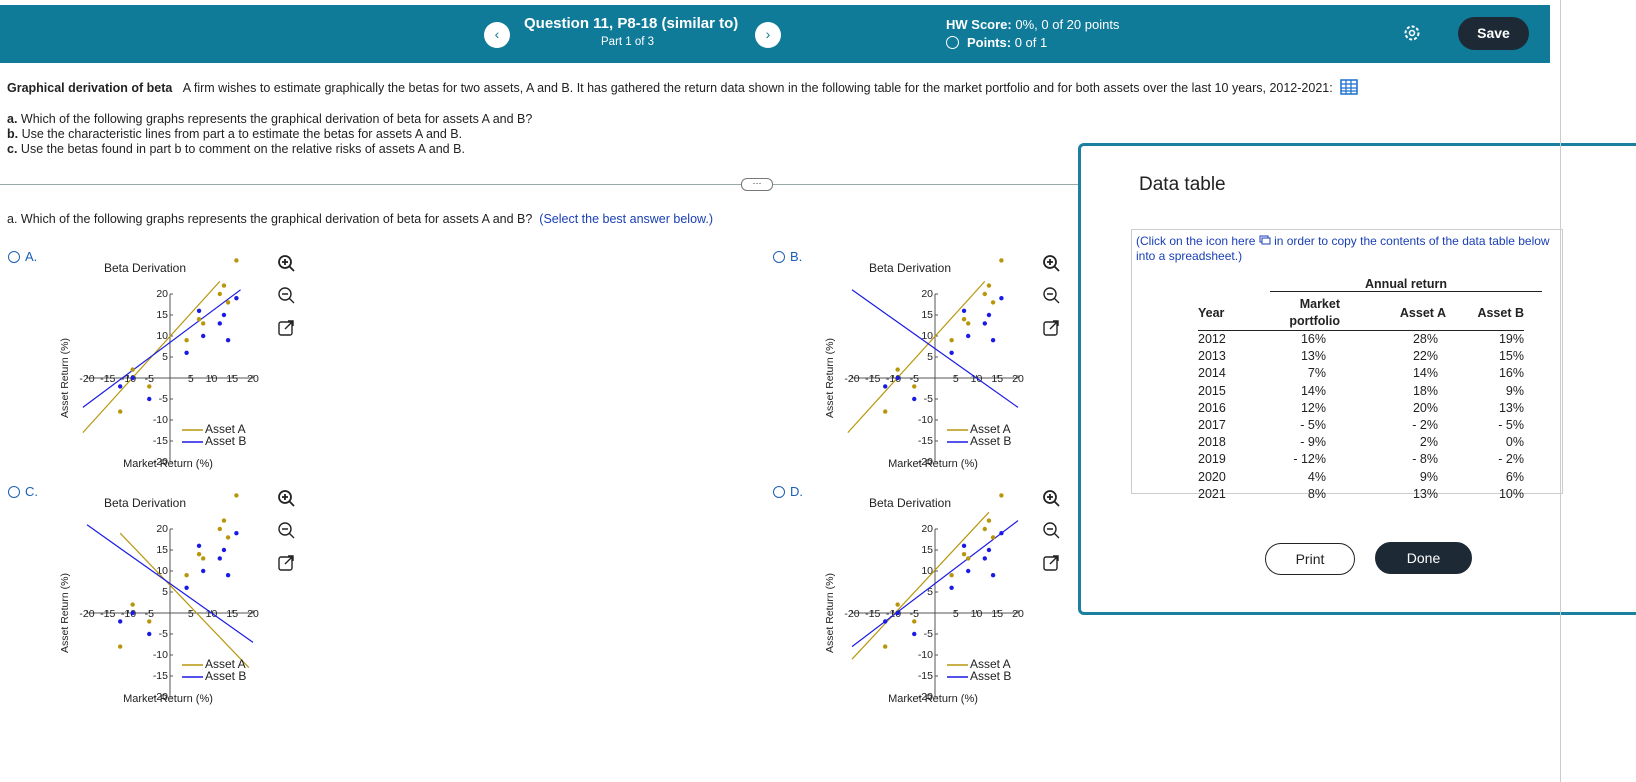 The height and width of the screenshot is (782, 1636). What do you see at coordinates (1425, 459) in the screenshot?
I see `table-cell: - 8%` at bounding box center [1425, 459].